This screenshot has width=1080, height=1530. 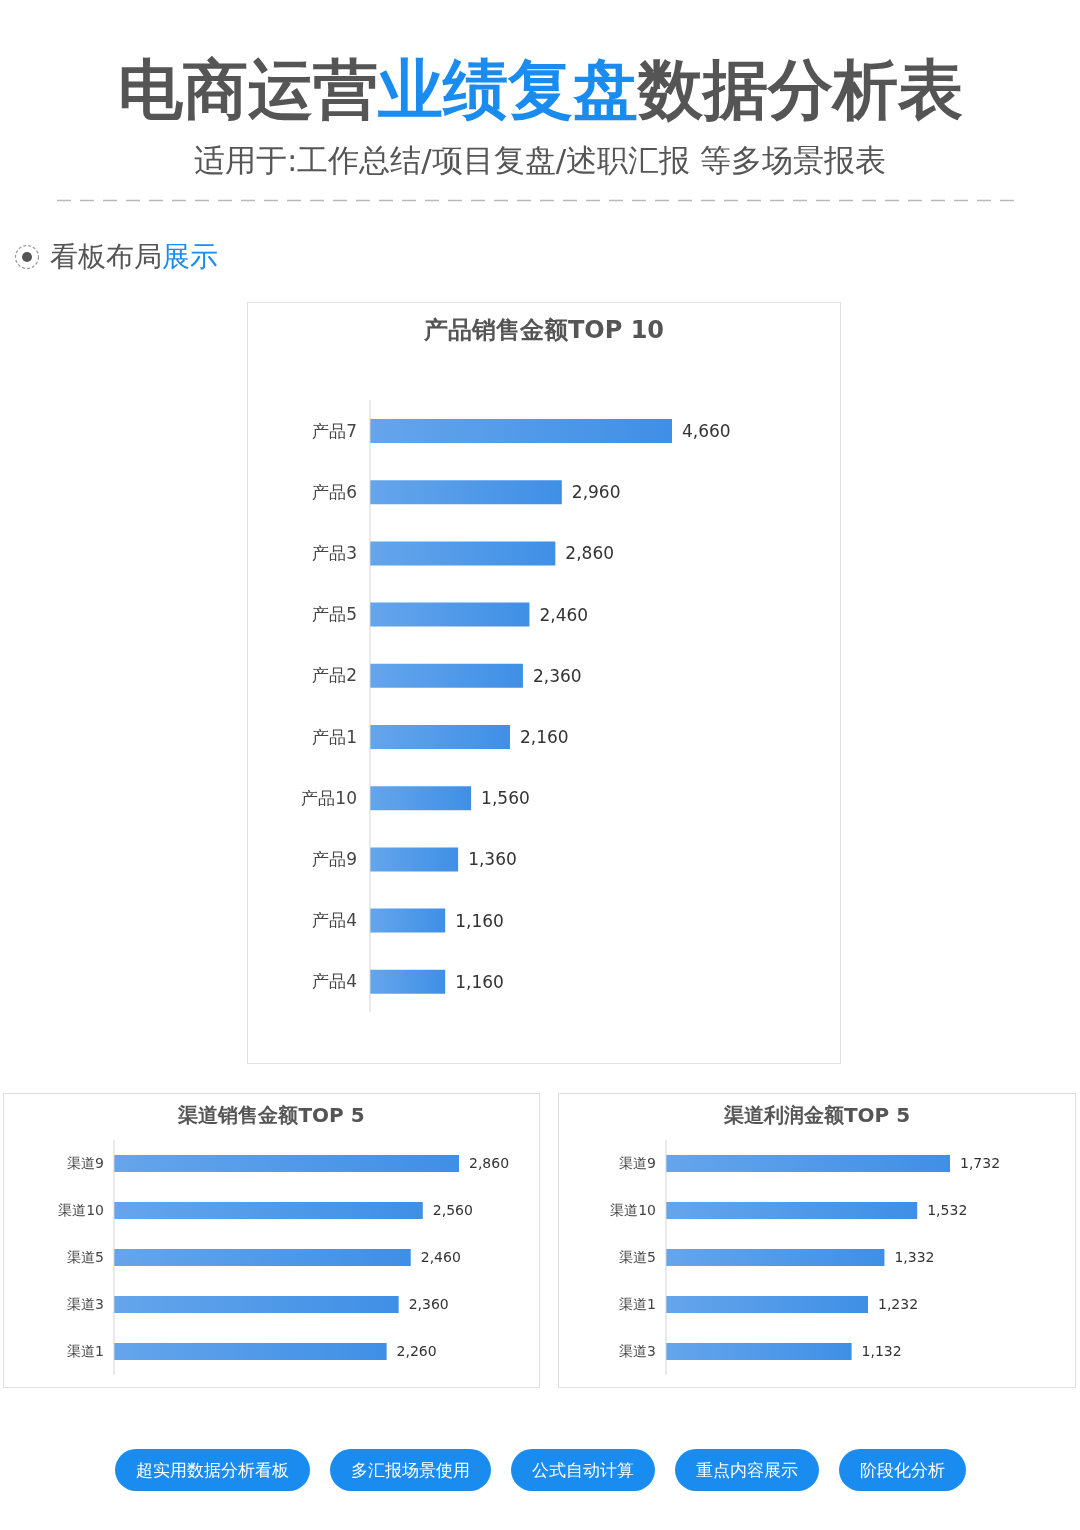 What do you see at coordinates (212, 1470) in the screenshot?
I see `label-pill: 超实用数据分析看板` at bounding box center [212, 1470].